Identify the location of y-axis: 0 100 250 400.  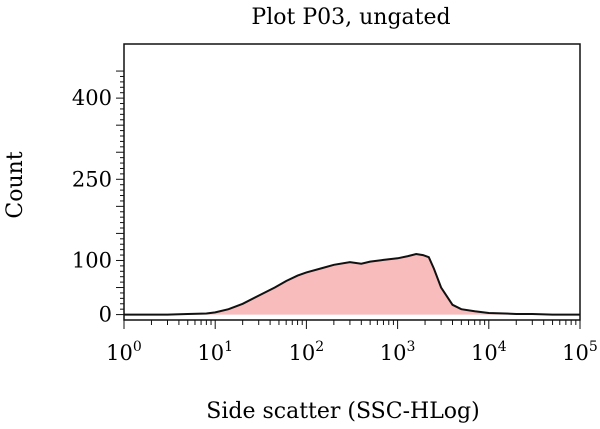
(98, 198).